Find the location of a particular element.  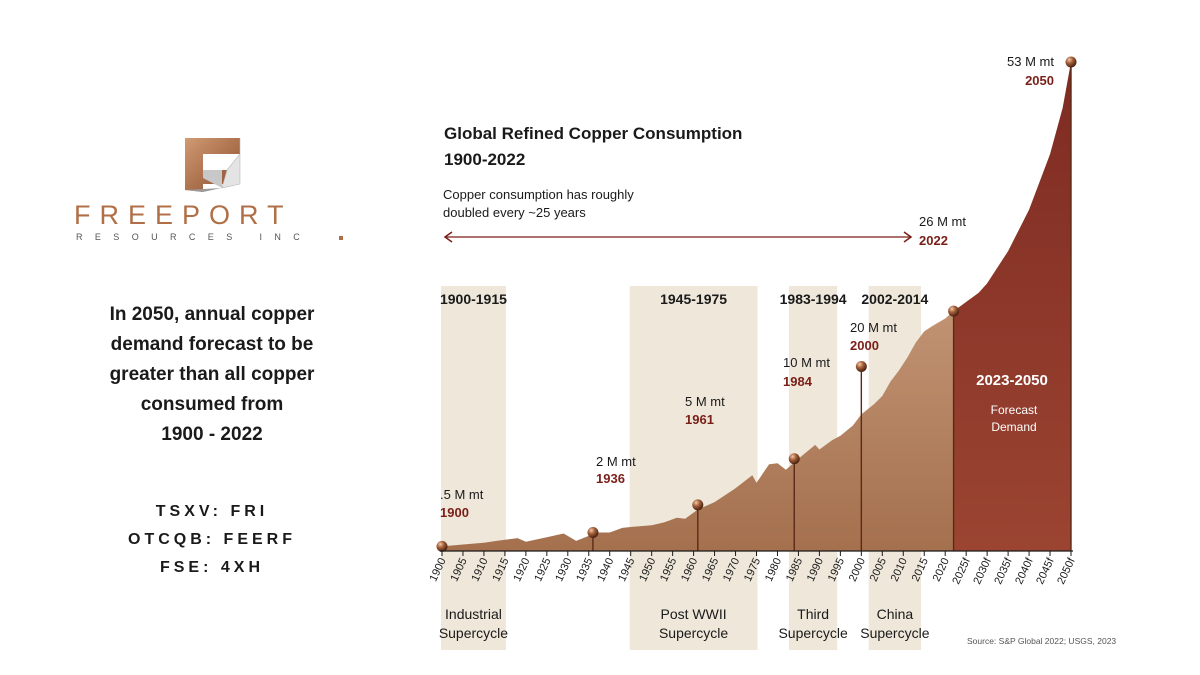

x-tick-label: 2040f is located at coordinates (1024, 570).